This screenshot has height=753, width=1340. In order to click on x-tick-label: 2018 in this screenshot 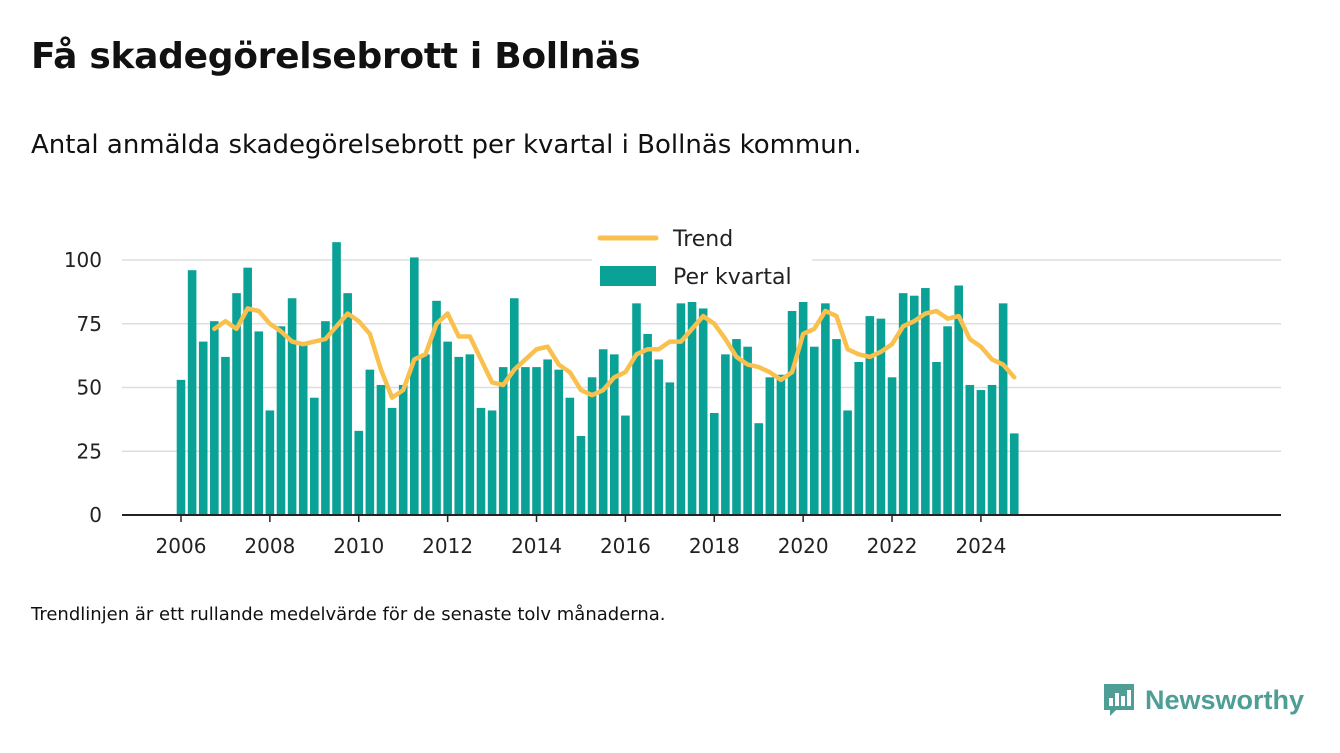, I will do `click(714, 546)`.